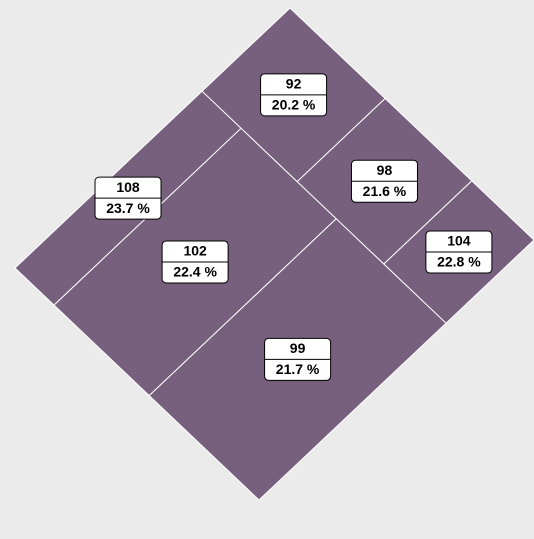 This screenshot has width=534, height=539. Describe the element at coordinates (128, 187) in the screenshot. I see `value-label: 108` at that location.